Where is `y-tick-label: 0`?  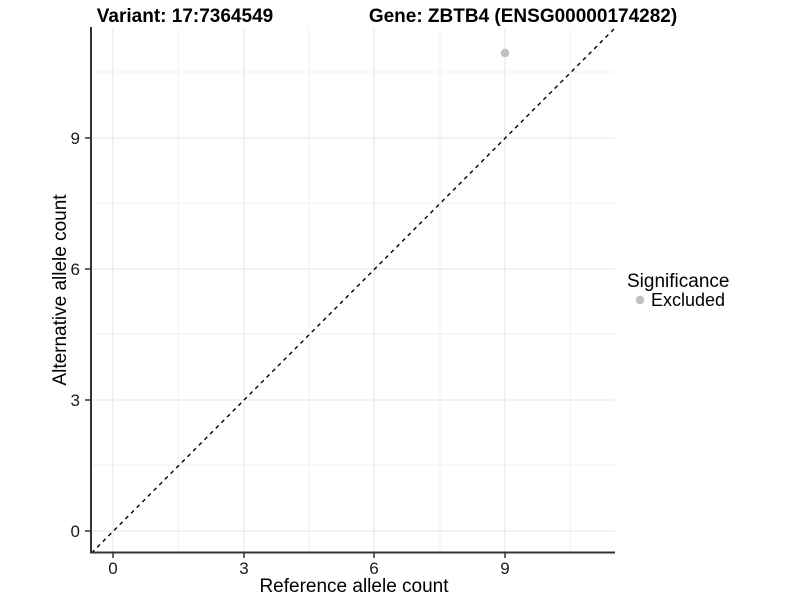 y-tick-label: 0 is located at coordinates (75, 531).